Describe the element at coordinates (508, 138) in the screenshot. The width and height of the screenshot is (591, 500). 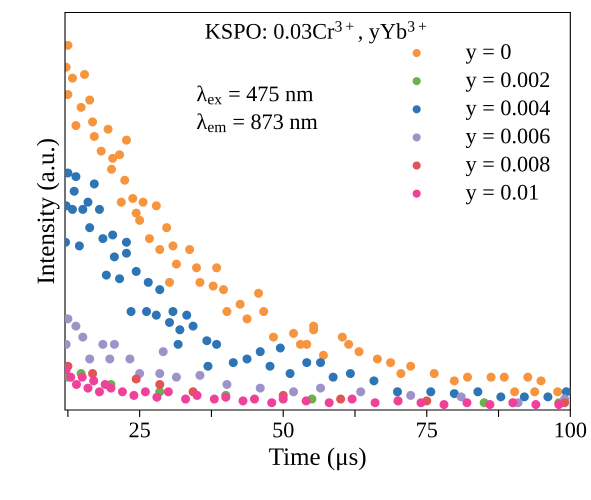
I see `legend-label: y = 0.006` at that location.